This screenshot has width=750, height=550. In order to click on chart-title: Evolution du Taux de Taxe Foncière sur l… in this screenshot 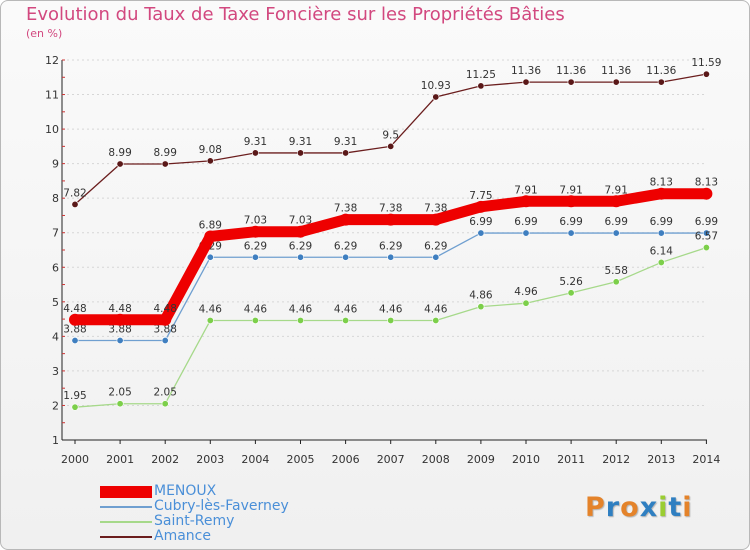, I will do `click(295, 14)`.